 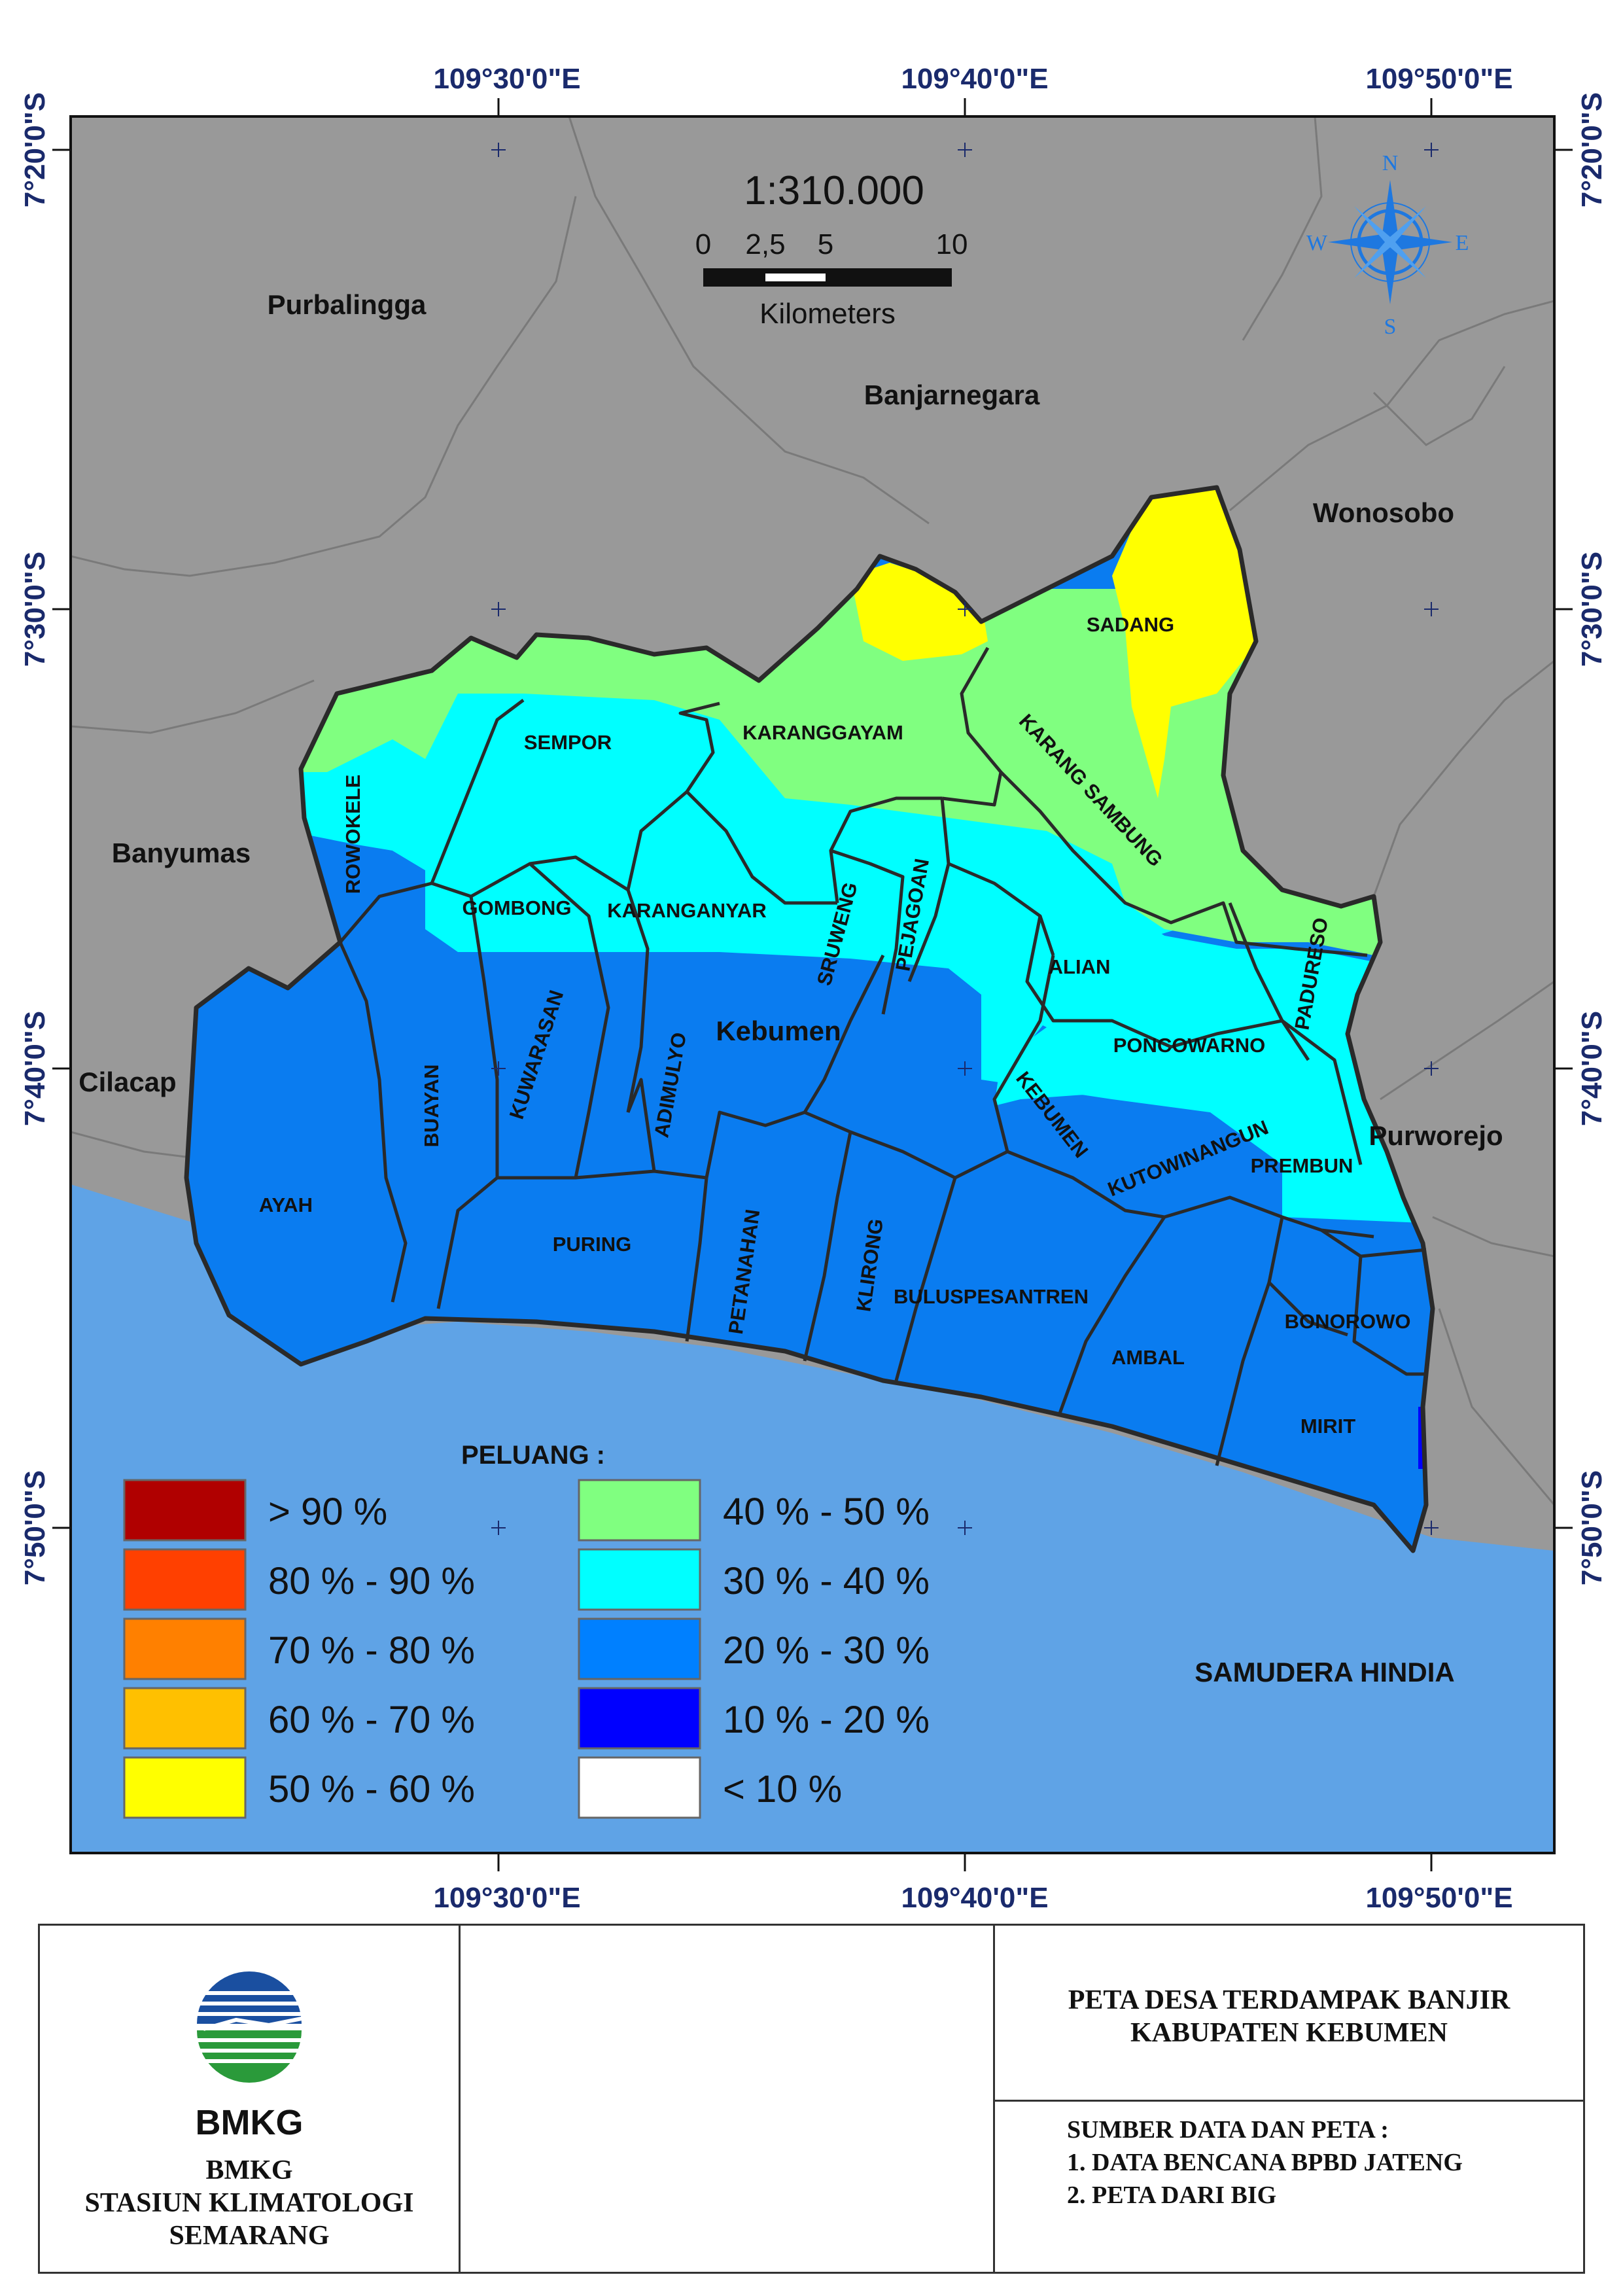 I want to click on org-line-1: BMKG, so click(x=249, y=2170).